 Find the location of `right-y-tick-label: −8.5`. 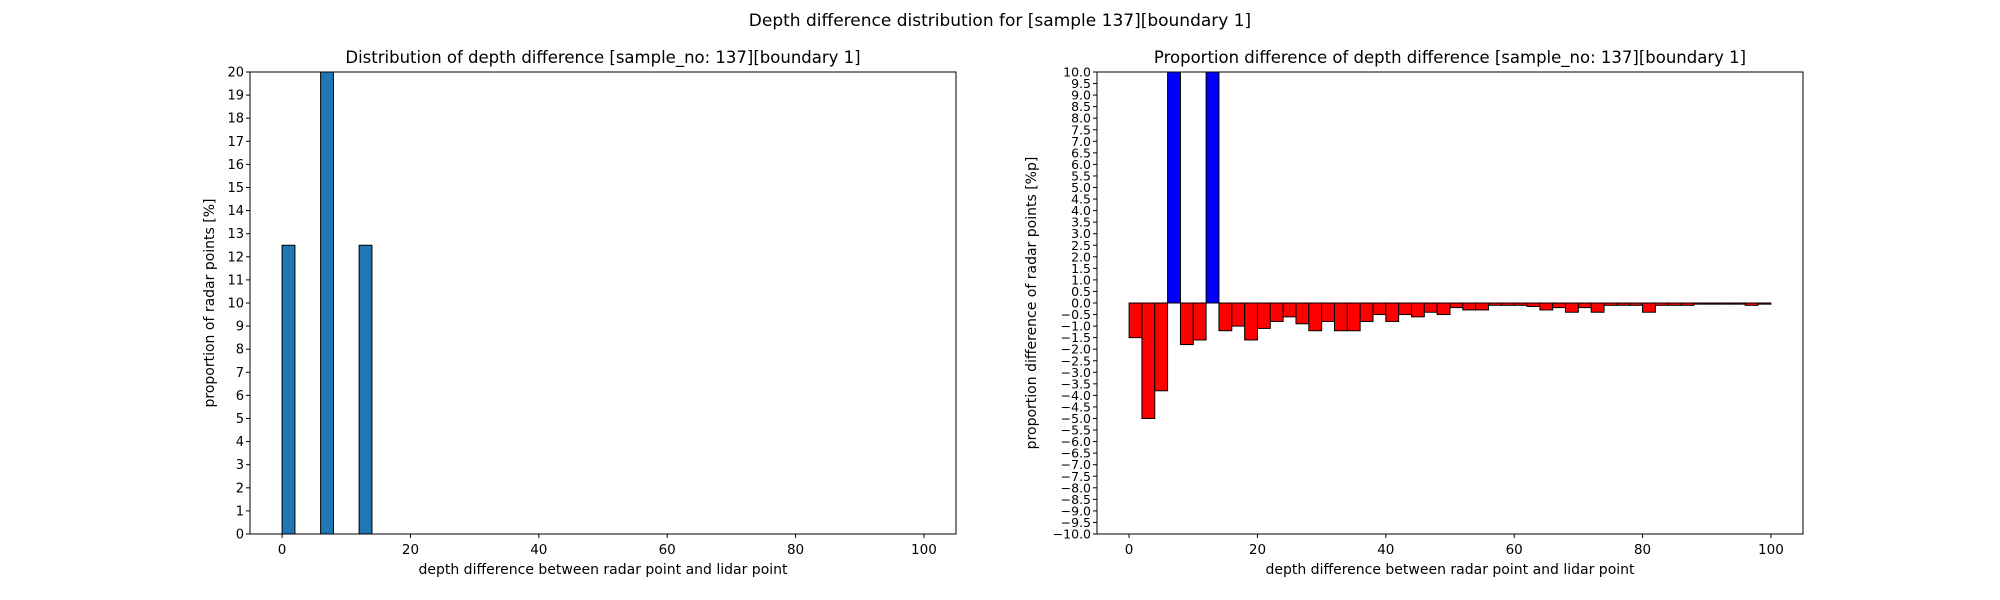

right-y-tick-label: −8.5 is located at coordinates (1076, 499).